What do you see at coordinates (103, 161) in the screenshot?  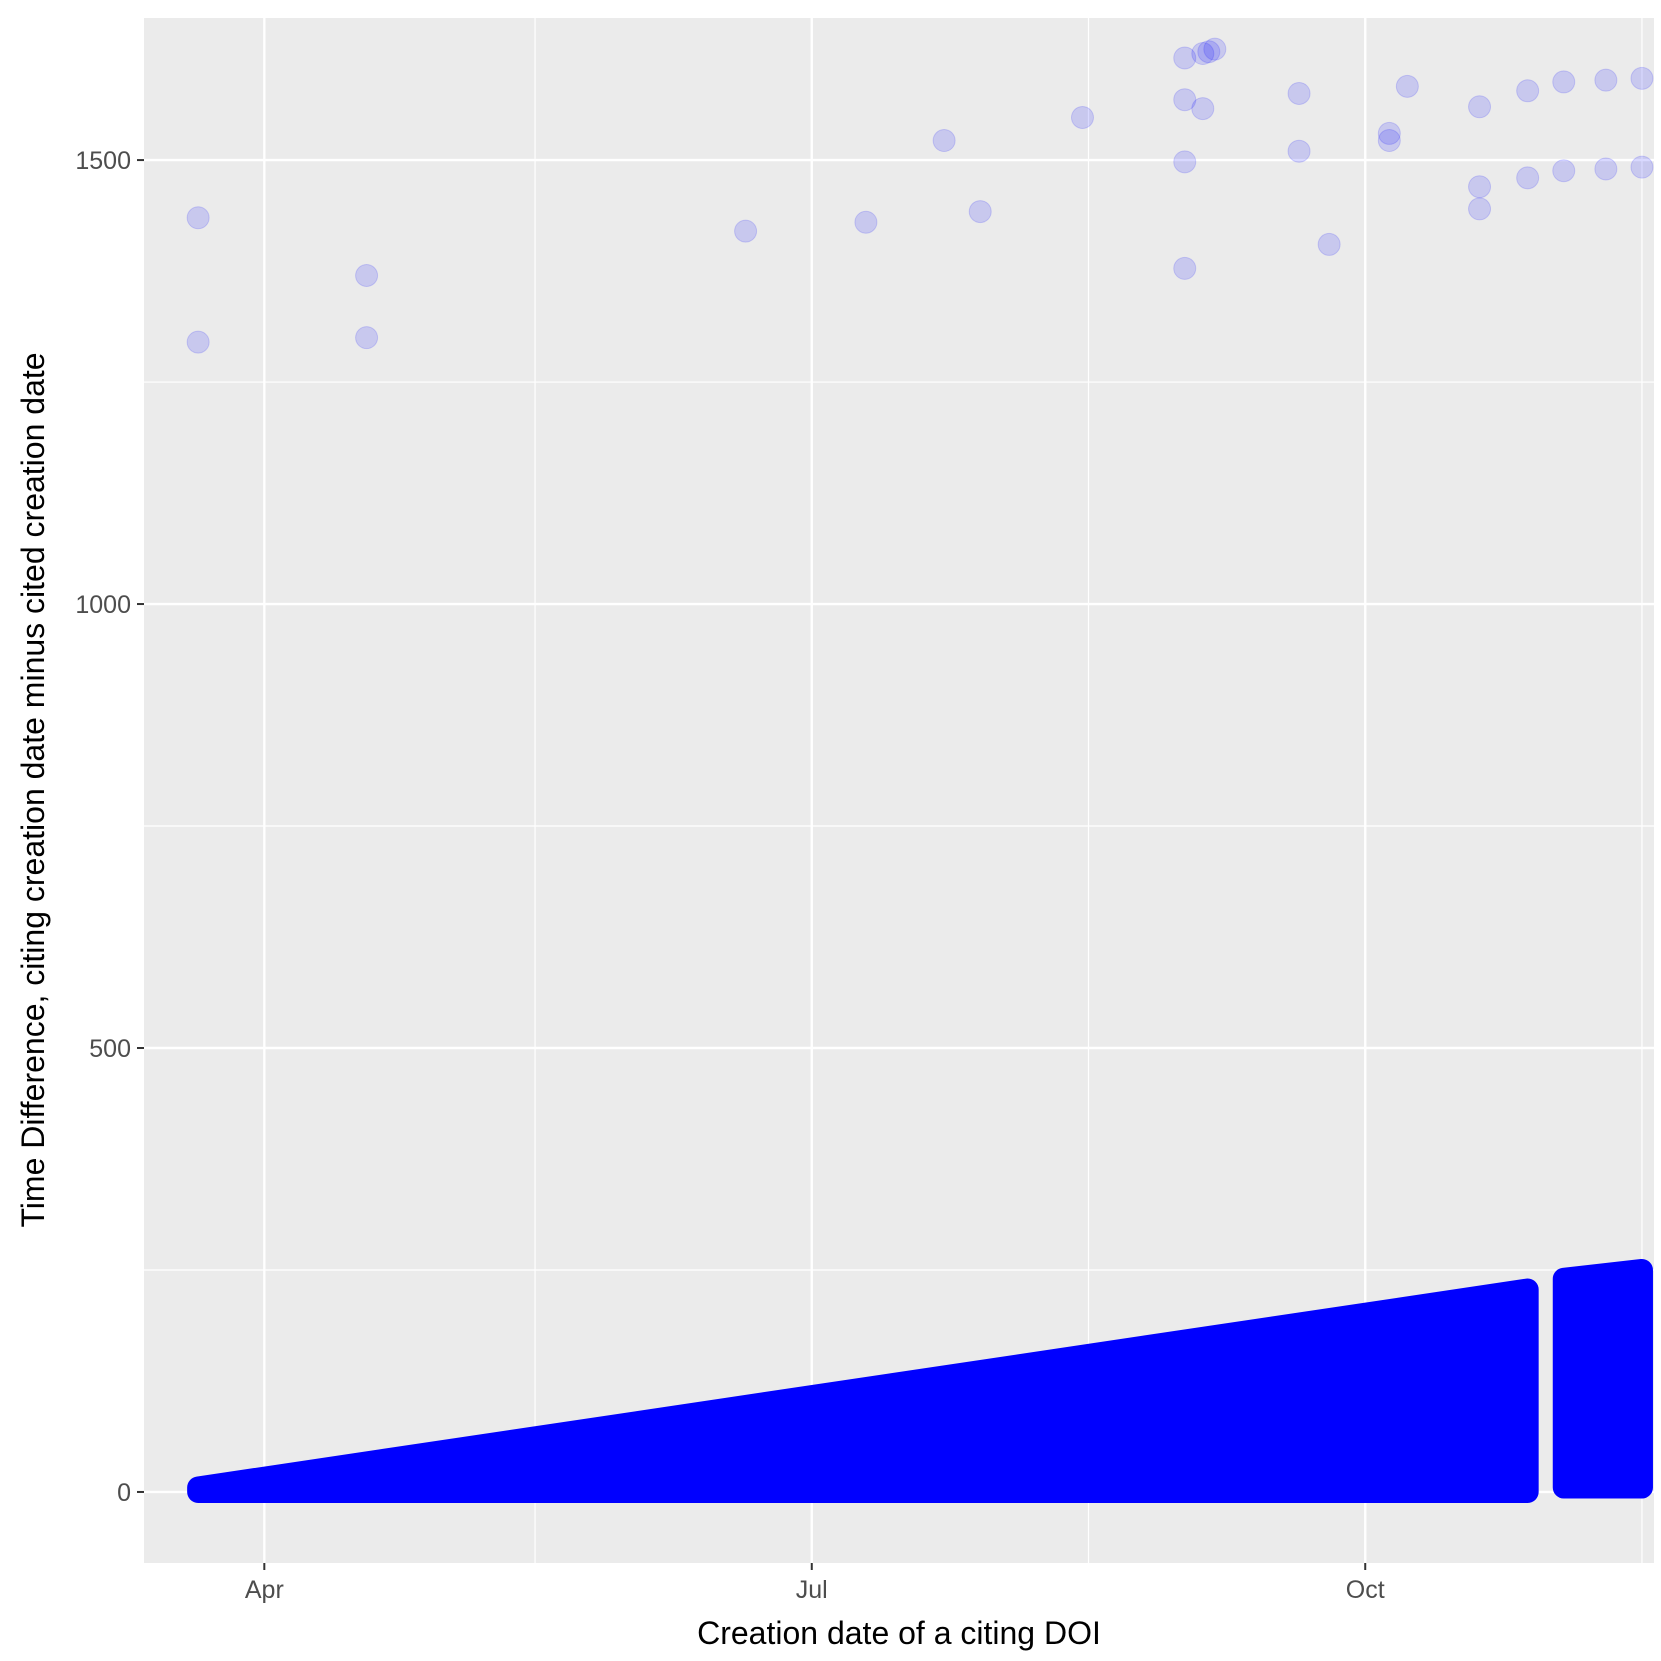 I see `y-tick-label: 1500` at bounding box center [103, 161].